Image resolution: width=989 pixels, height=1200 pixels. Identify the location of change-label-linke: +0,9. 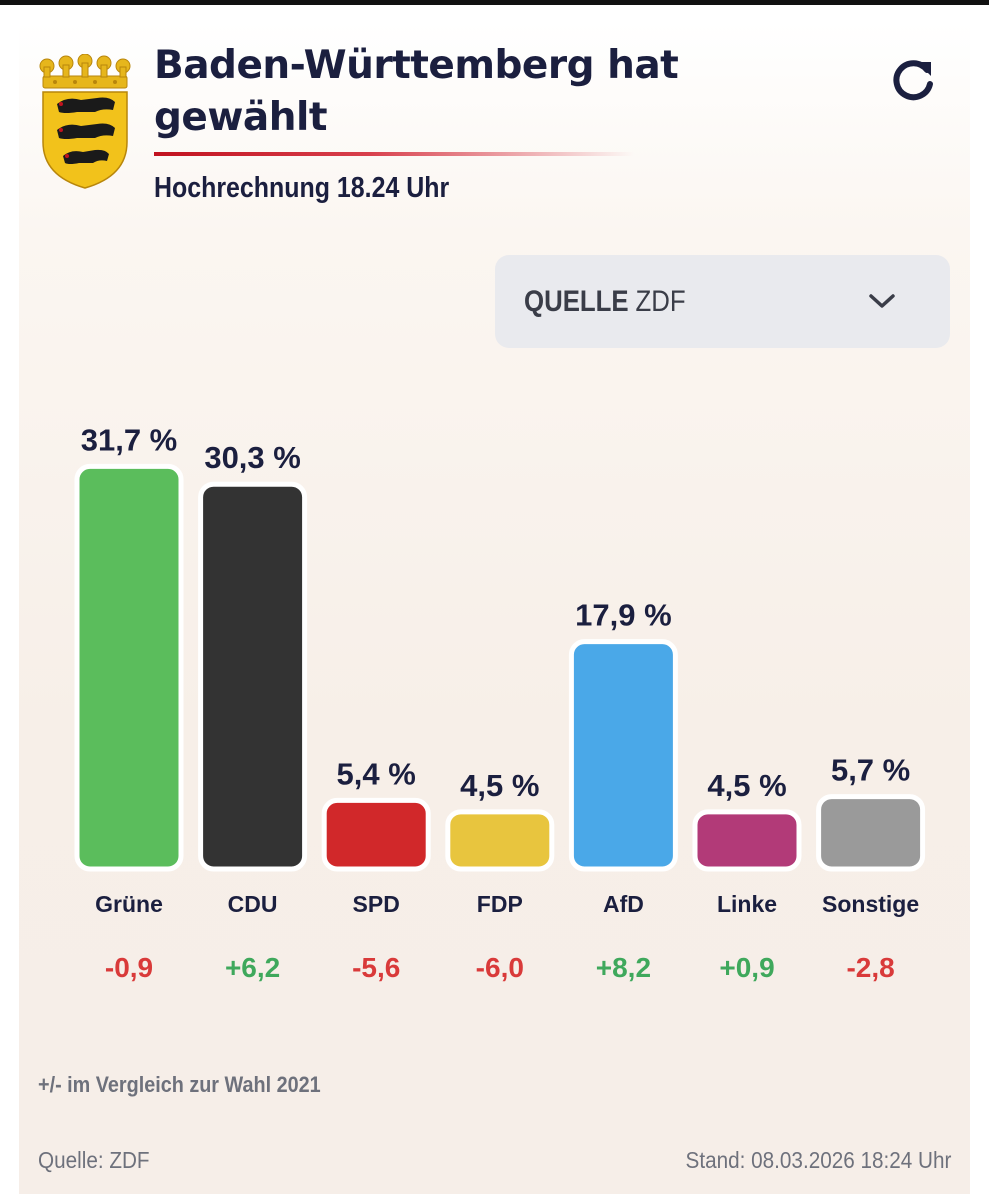
(746, 967).